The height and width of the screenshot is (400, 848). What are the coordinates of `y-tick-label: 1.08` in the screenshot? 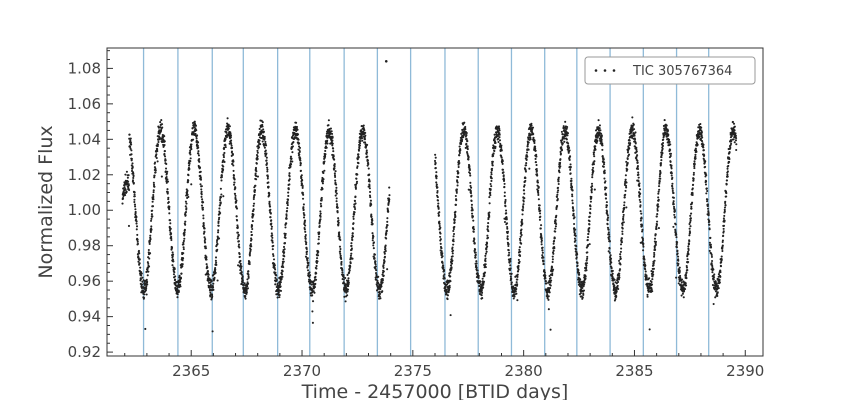 It's located at (84, 68).